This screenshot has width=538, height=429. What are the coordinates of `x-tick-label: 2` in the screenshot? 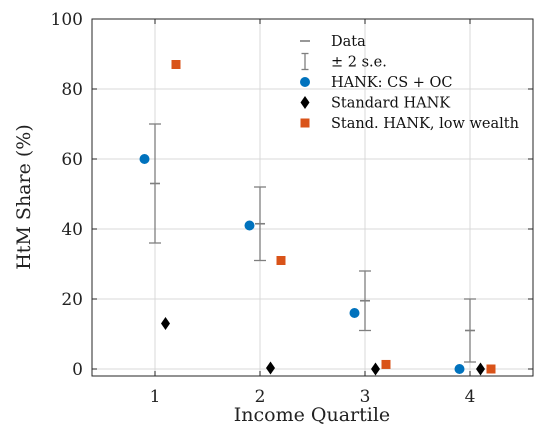 It's located at (260, 397).